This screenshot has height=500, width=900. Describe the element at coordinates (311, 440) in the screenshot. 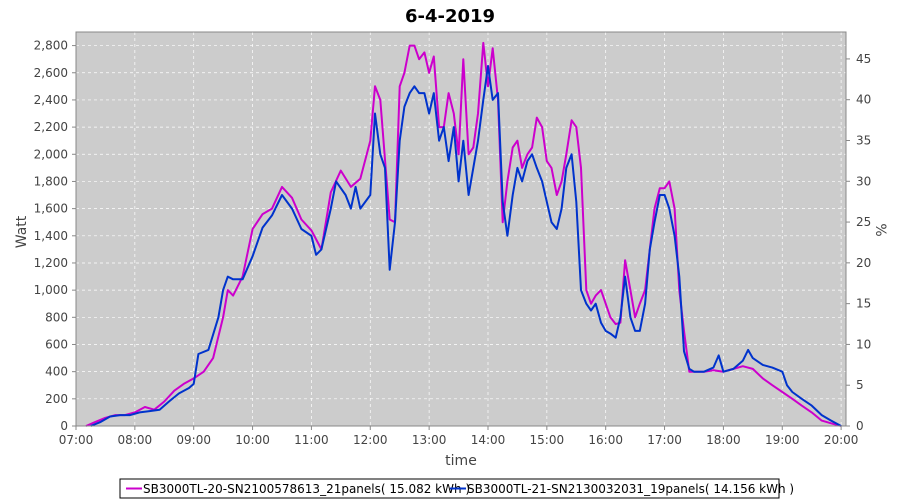

I see `x-tick-label: 11:00` at that location.